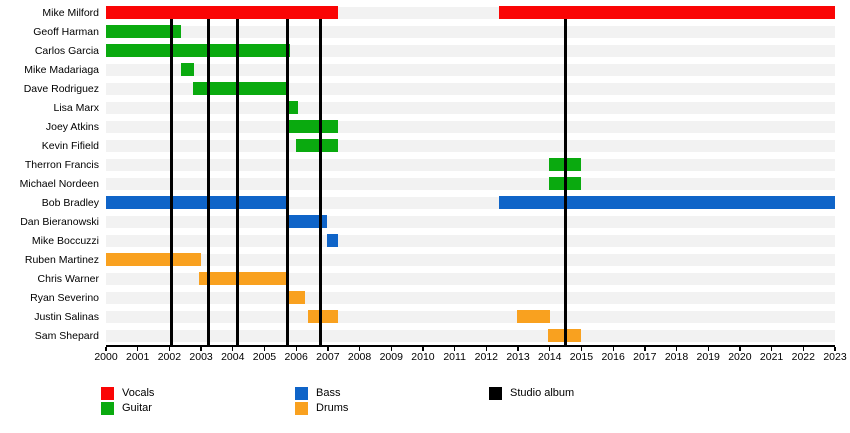 This screenshot has width=850, height=433. What do you see at coordinates (66, 50) in the screenshot?
I see `member-label-carlos-garcia: Carlos Garcia` at bounding box center [66, 50].